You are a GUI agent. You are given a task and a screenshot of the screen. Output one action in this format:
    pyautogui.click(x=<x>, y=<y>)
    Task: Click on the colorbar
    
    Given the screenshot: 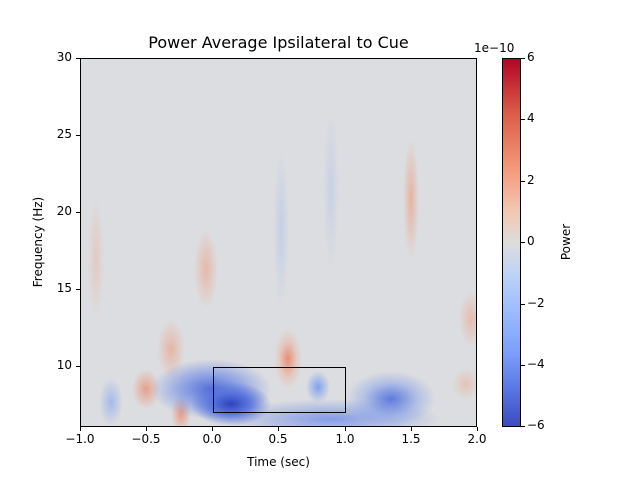 What is the action you would take?
    pyautogui.click(x=511, y=242)
    